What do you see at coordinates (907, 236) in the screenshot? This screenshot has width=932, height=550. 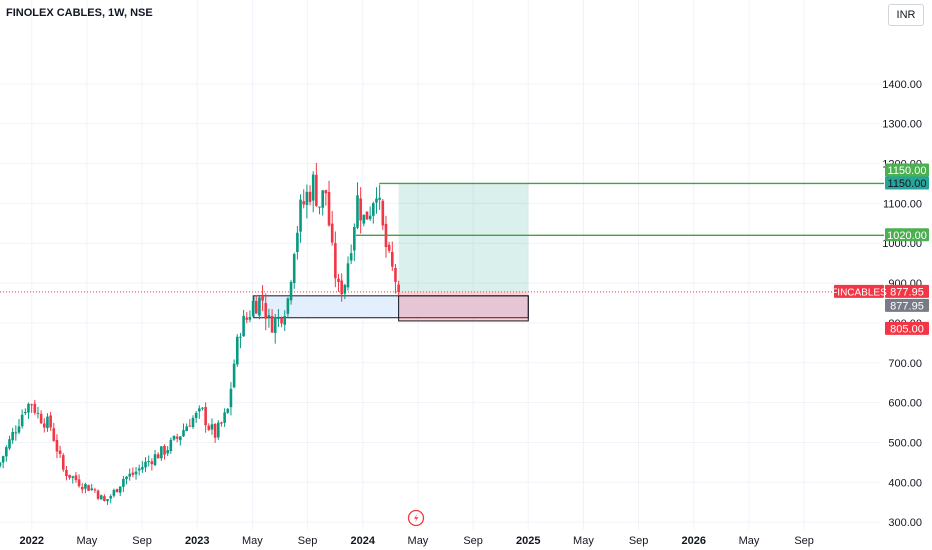 I see `svg-text: 1020.00` at bounding box center [907, 236].